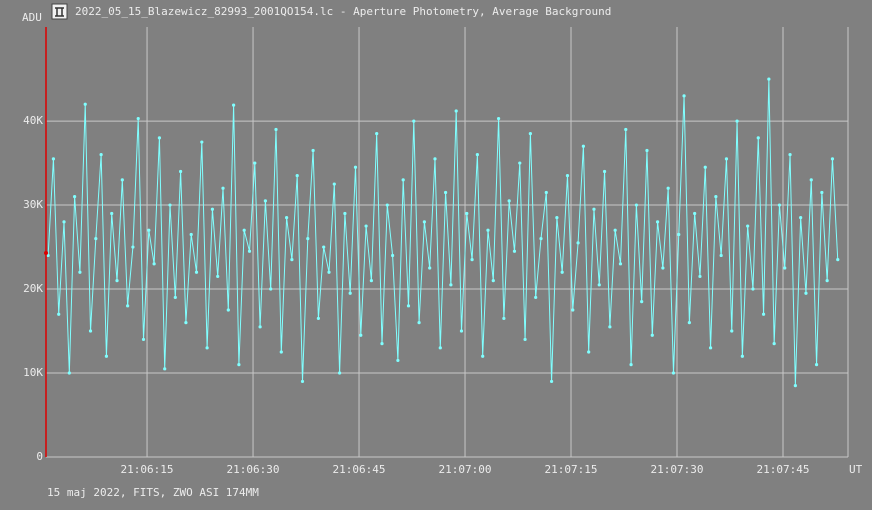 This screenshot has width=872, height=510. I want to click on y-tick-label: 40K, so click(33, 120).